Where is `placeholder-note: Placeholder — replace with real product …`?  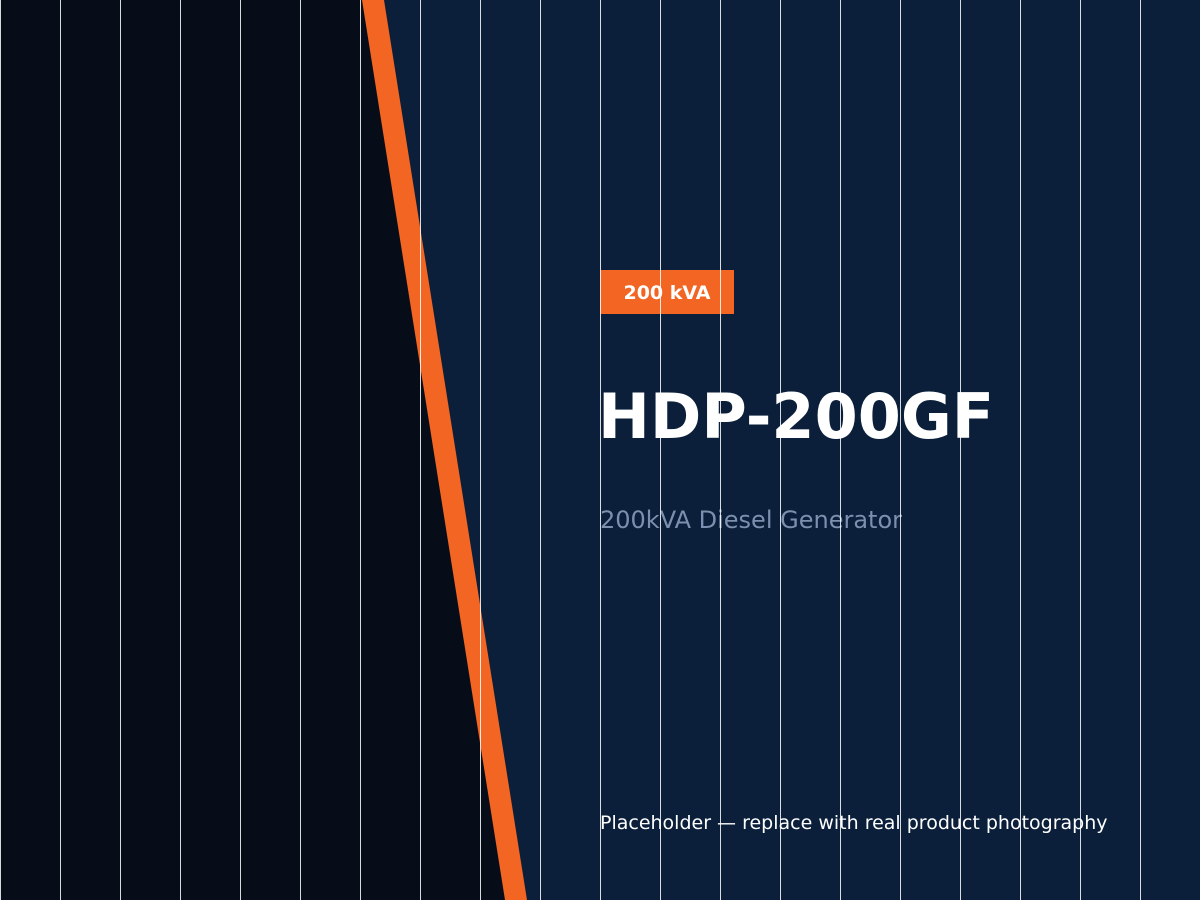
placeholder-note: Placeholder — replace with real product … is located at coordinates (854, 823).